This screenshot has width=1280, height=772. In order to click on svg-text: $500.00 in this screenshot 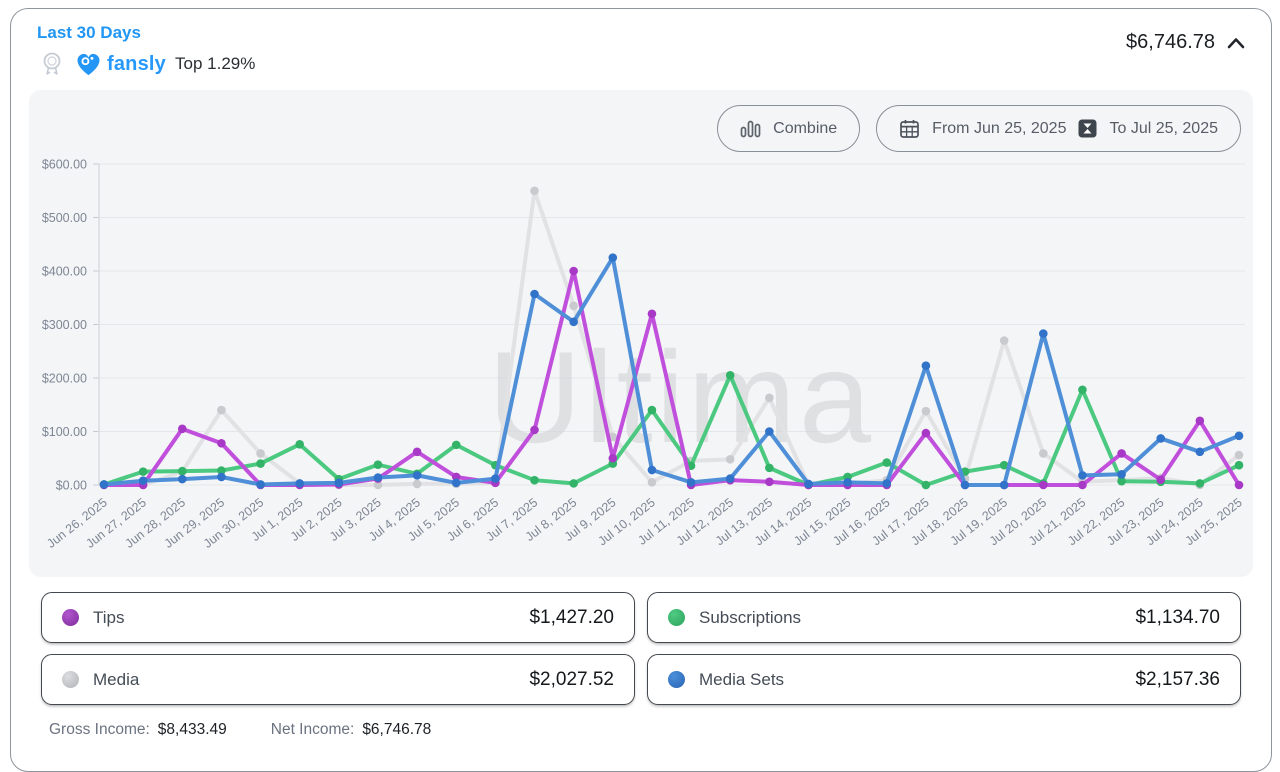, I will do `click(64, 218)`.